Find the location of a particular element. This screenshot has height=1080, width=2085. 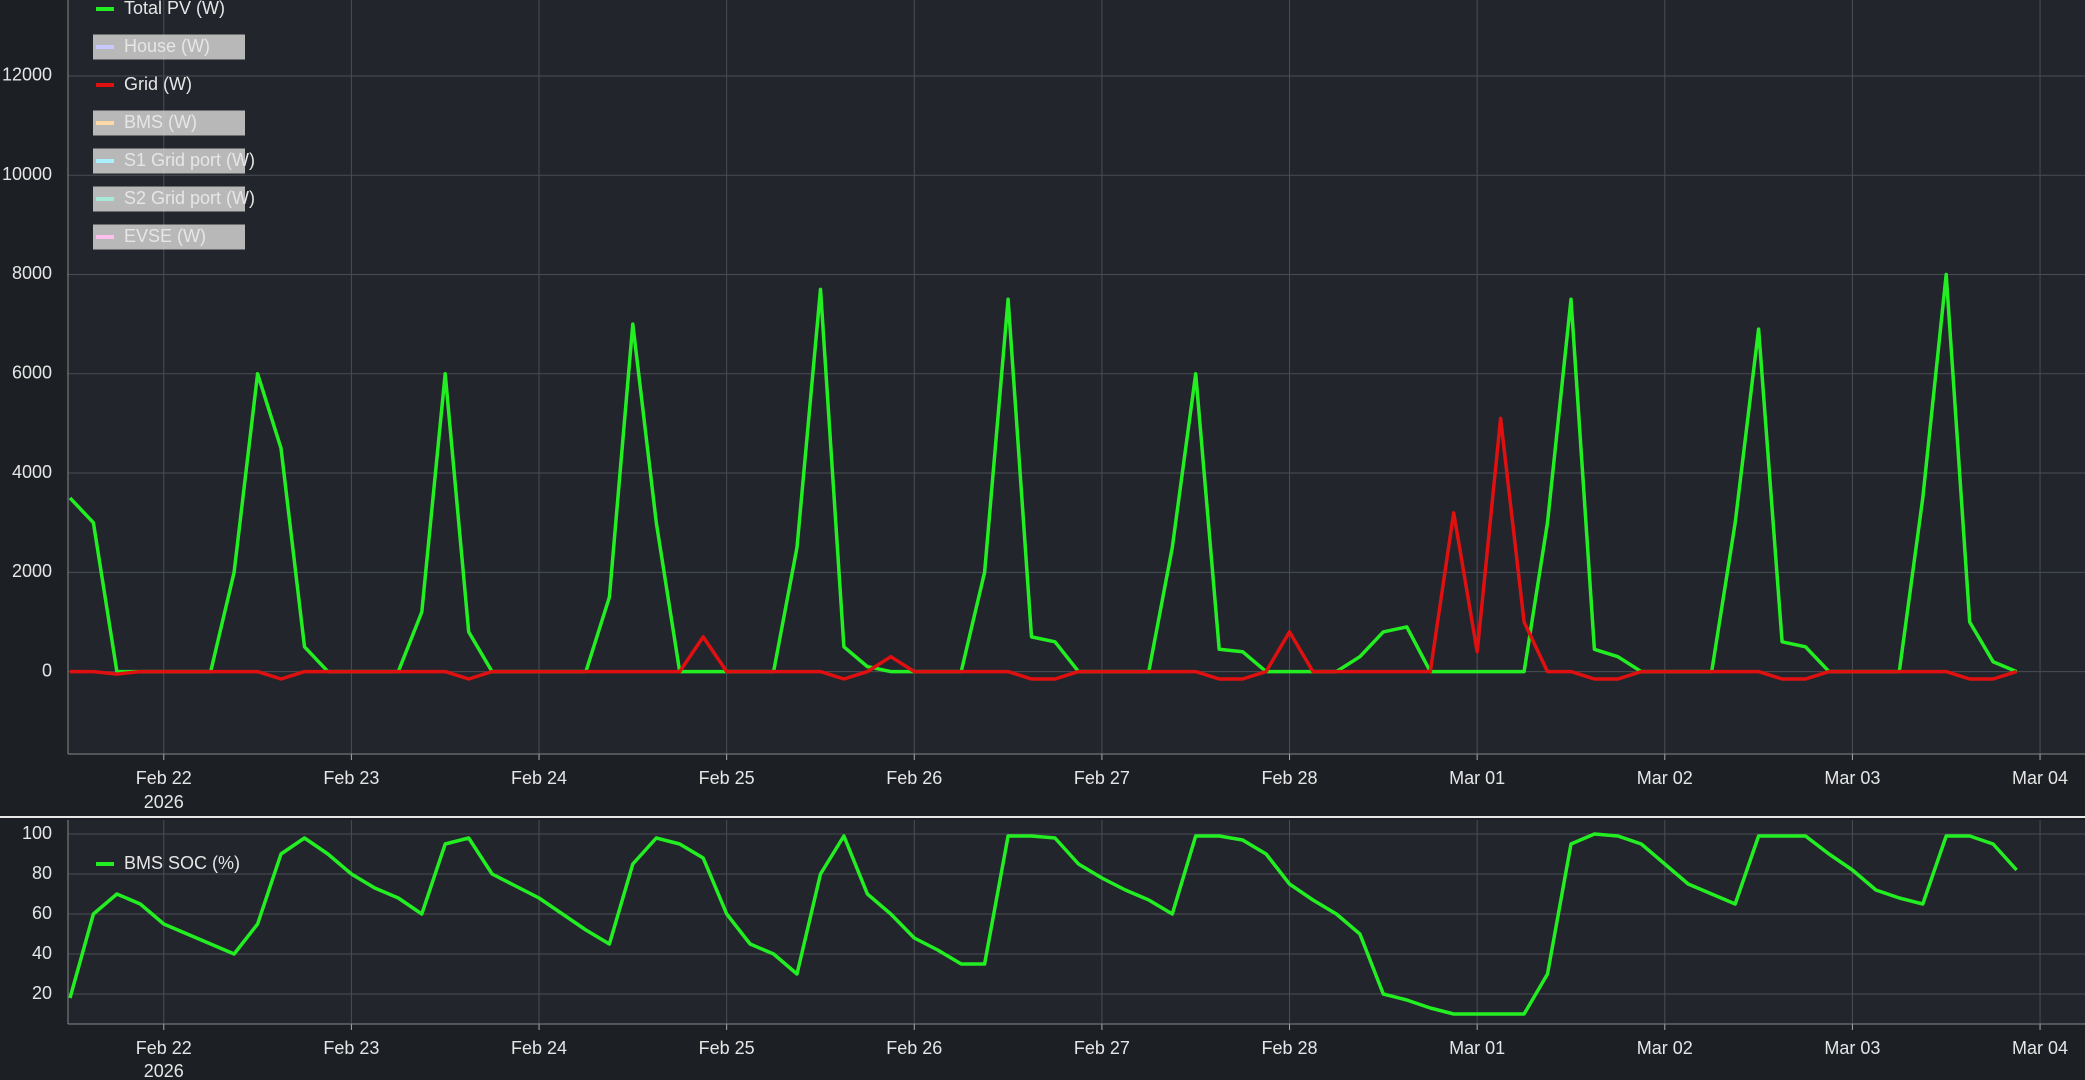

legend-label: BMS (W) is located at coordinates (160, 122).